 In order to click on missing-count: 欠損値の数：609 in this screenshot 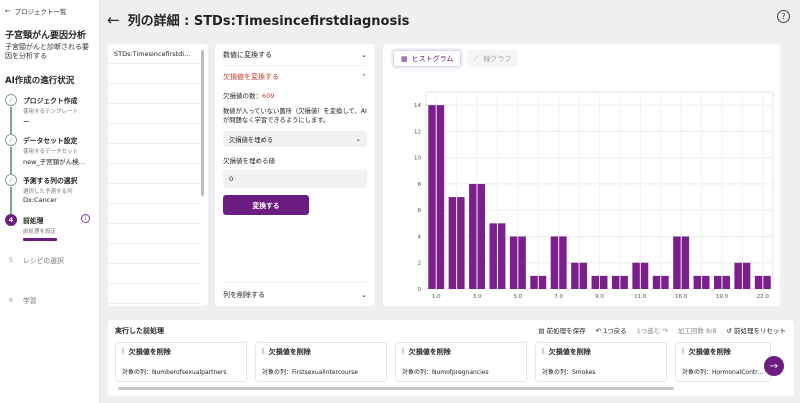, I will do `click(249, 96)`.